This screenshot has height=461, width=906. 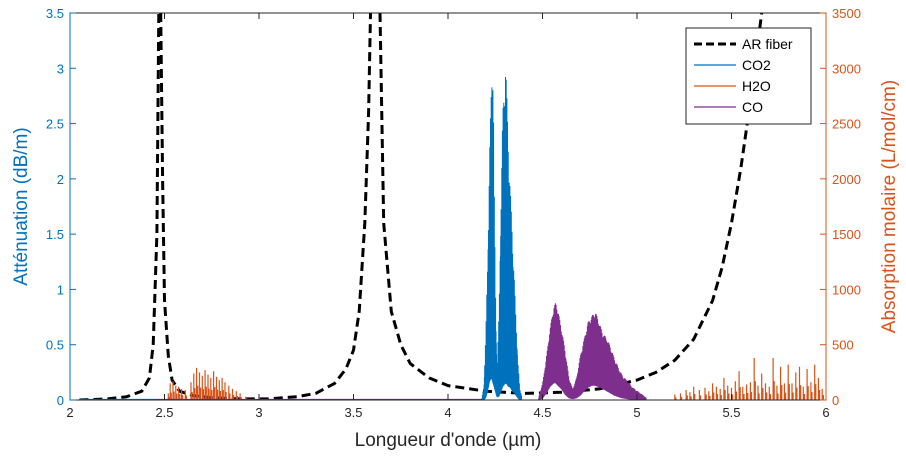 I want to click on y-right-tick-label: 500, so click(x=843, y=345).